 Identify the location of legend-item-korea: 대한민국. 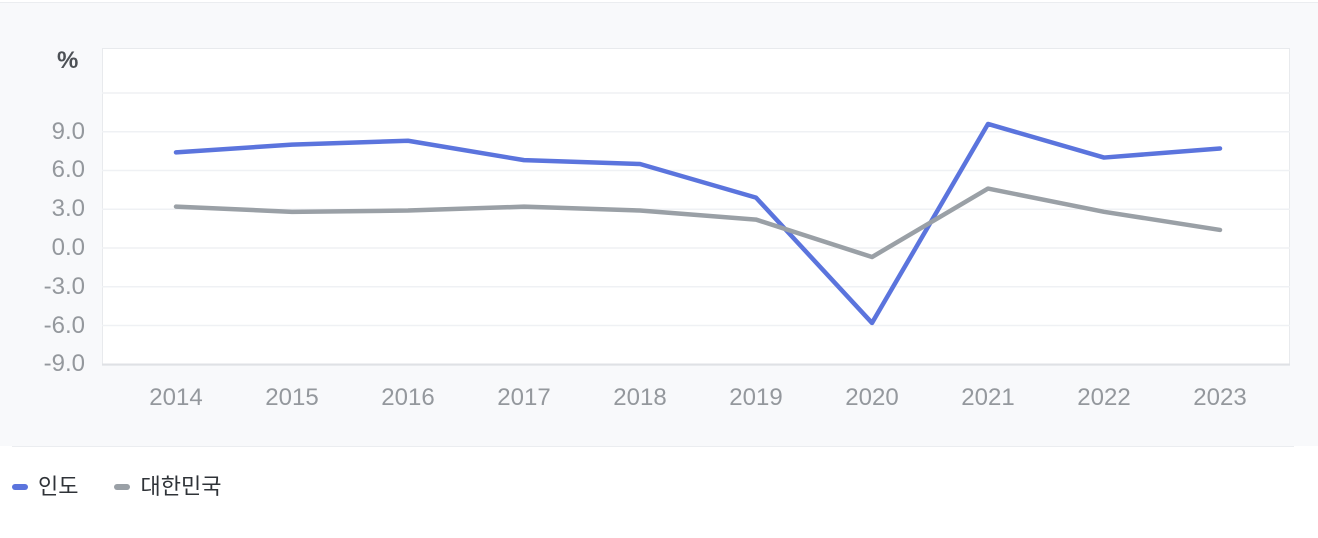
(167, 487).